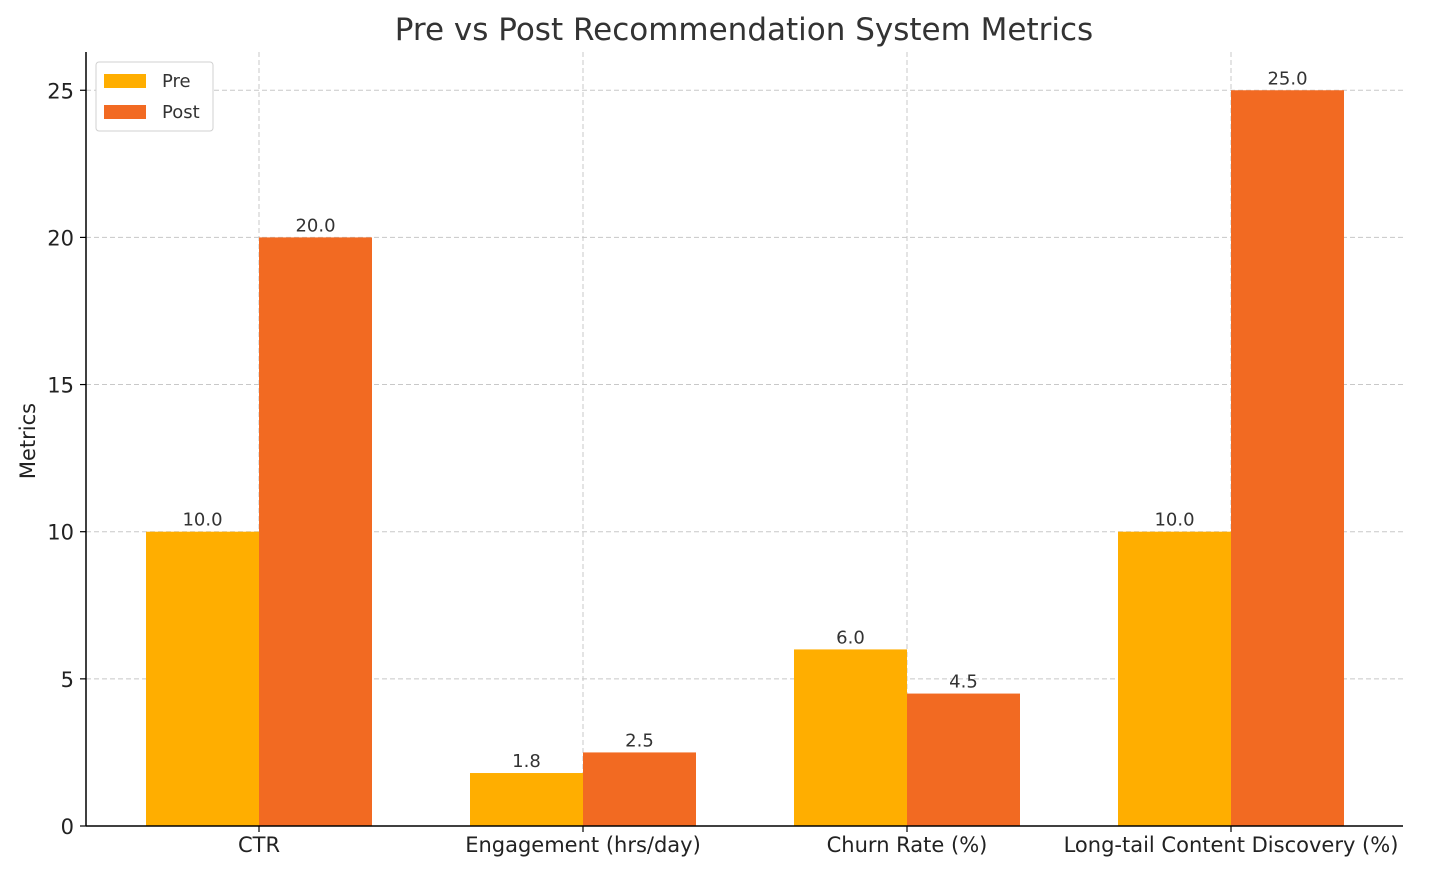 This screenshot has height=876, width=1440. Describe the element at coordinates (583, 845) in the screenshot. I see `x-tick-label: Engagement (hrs/day)` at that location.